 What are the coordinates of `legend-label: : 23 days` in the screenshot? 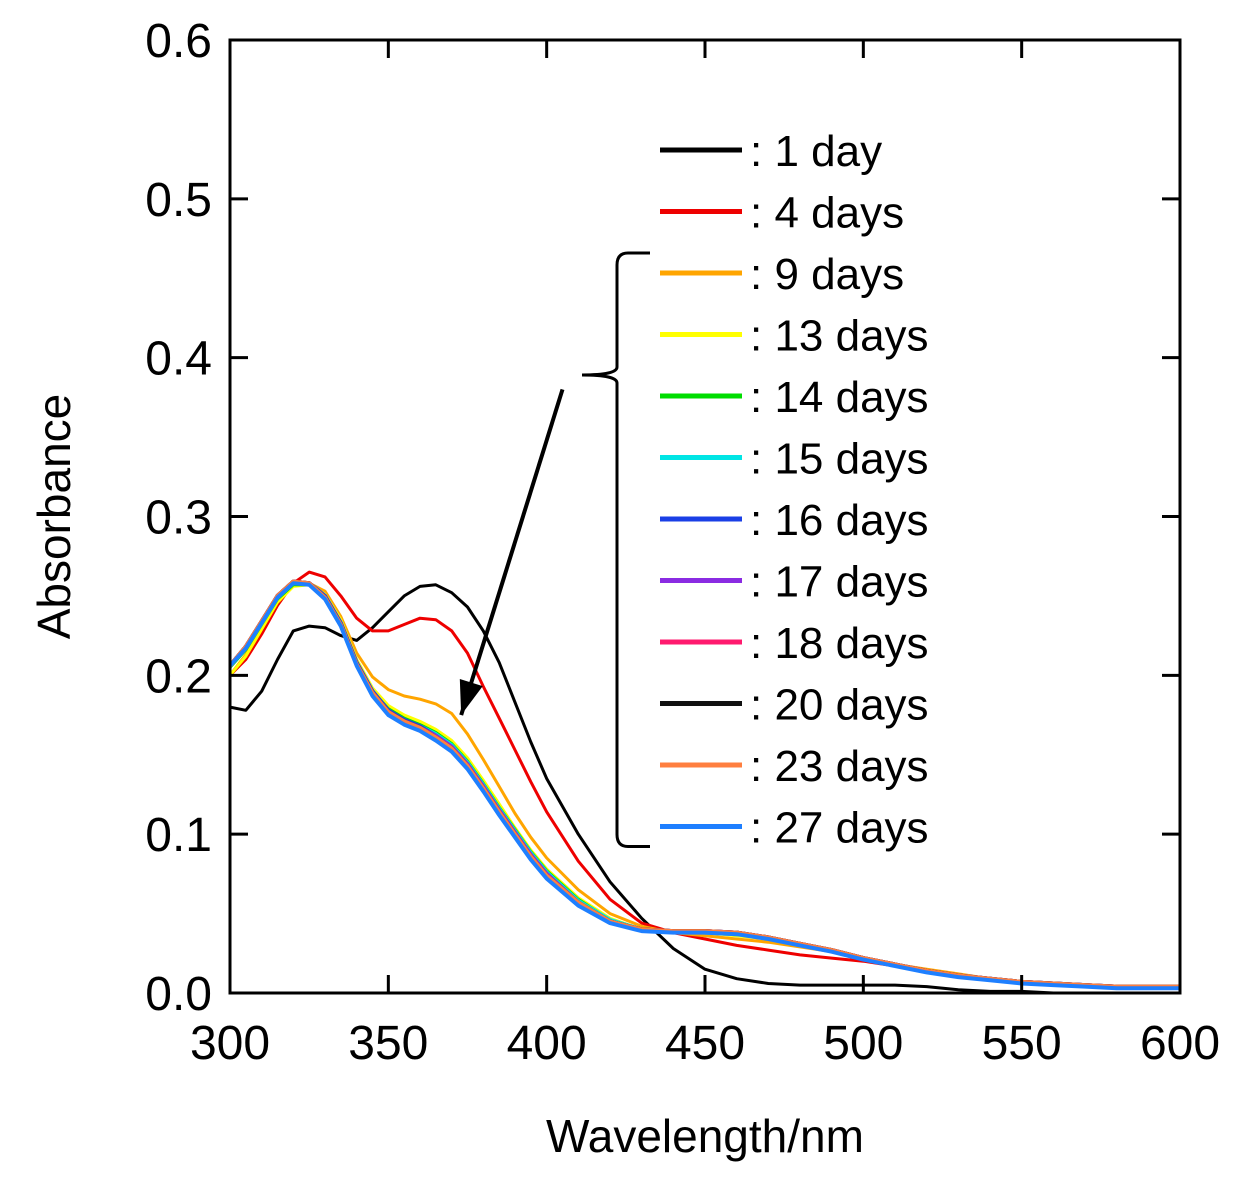 It's located at (839, 766).